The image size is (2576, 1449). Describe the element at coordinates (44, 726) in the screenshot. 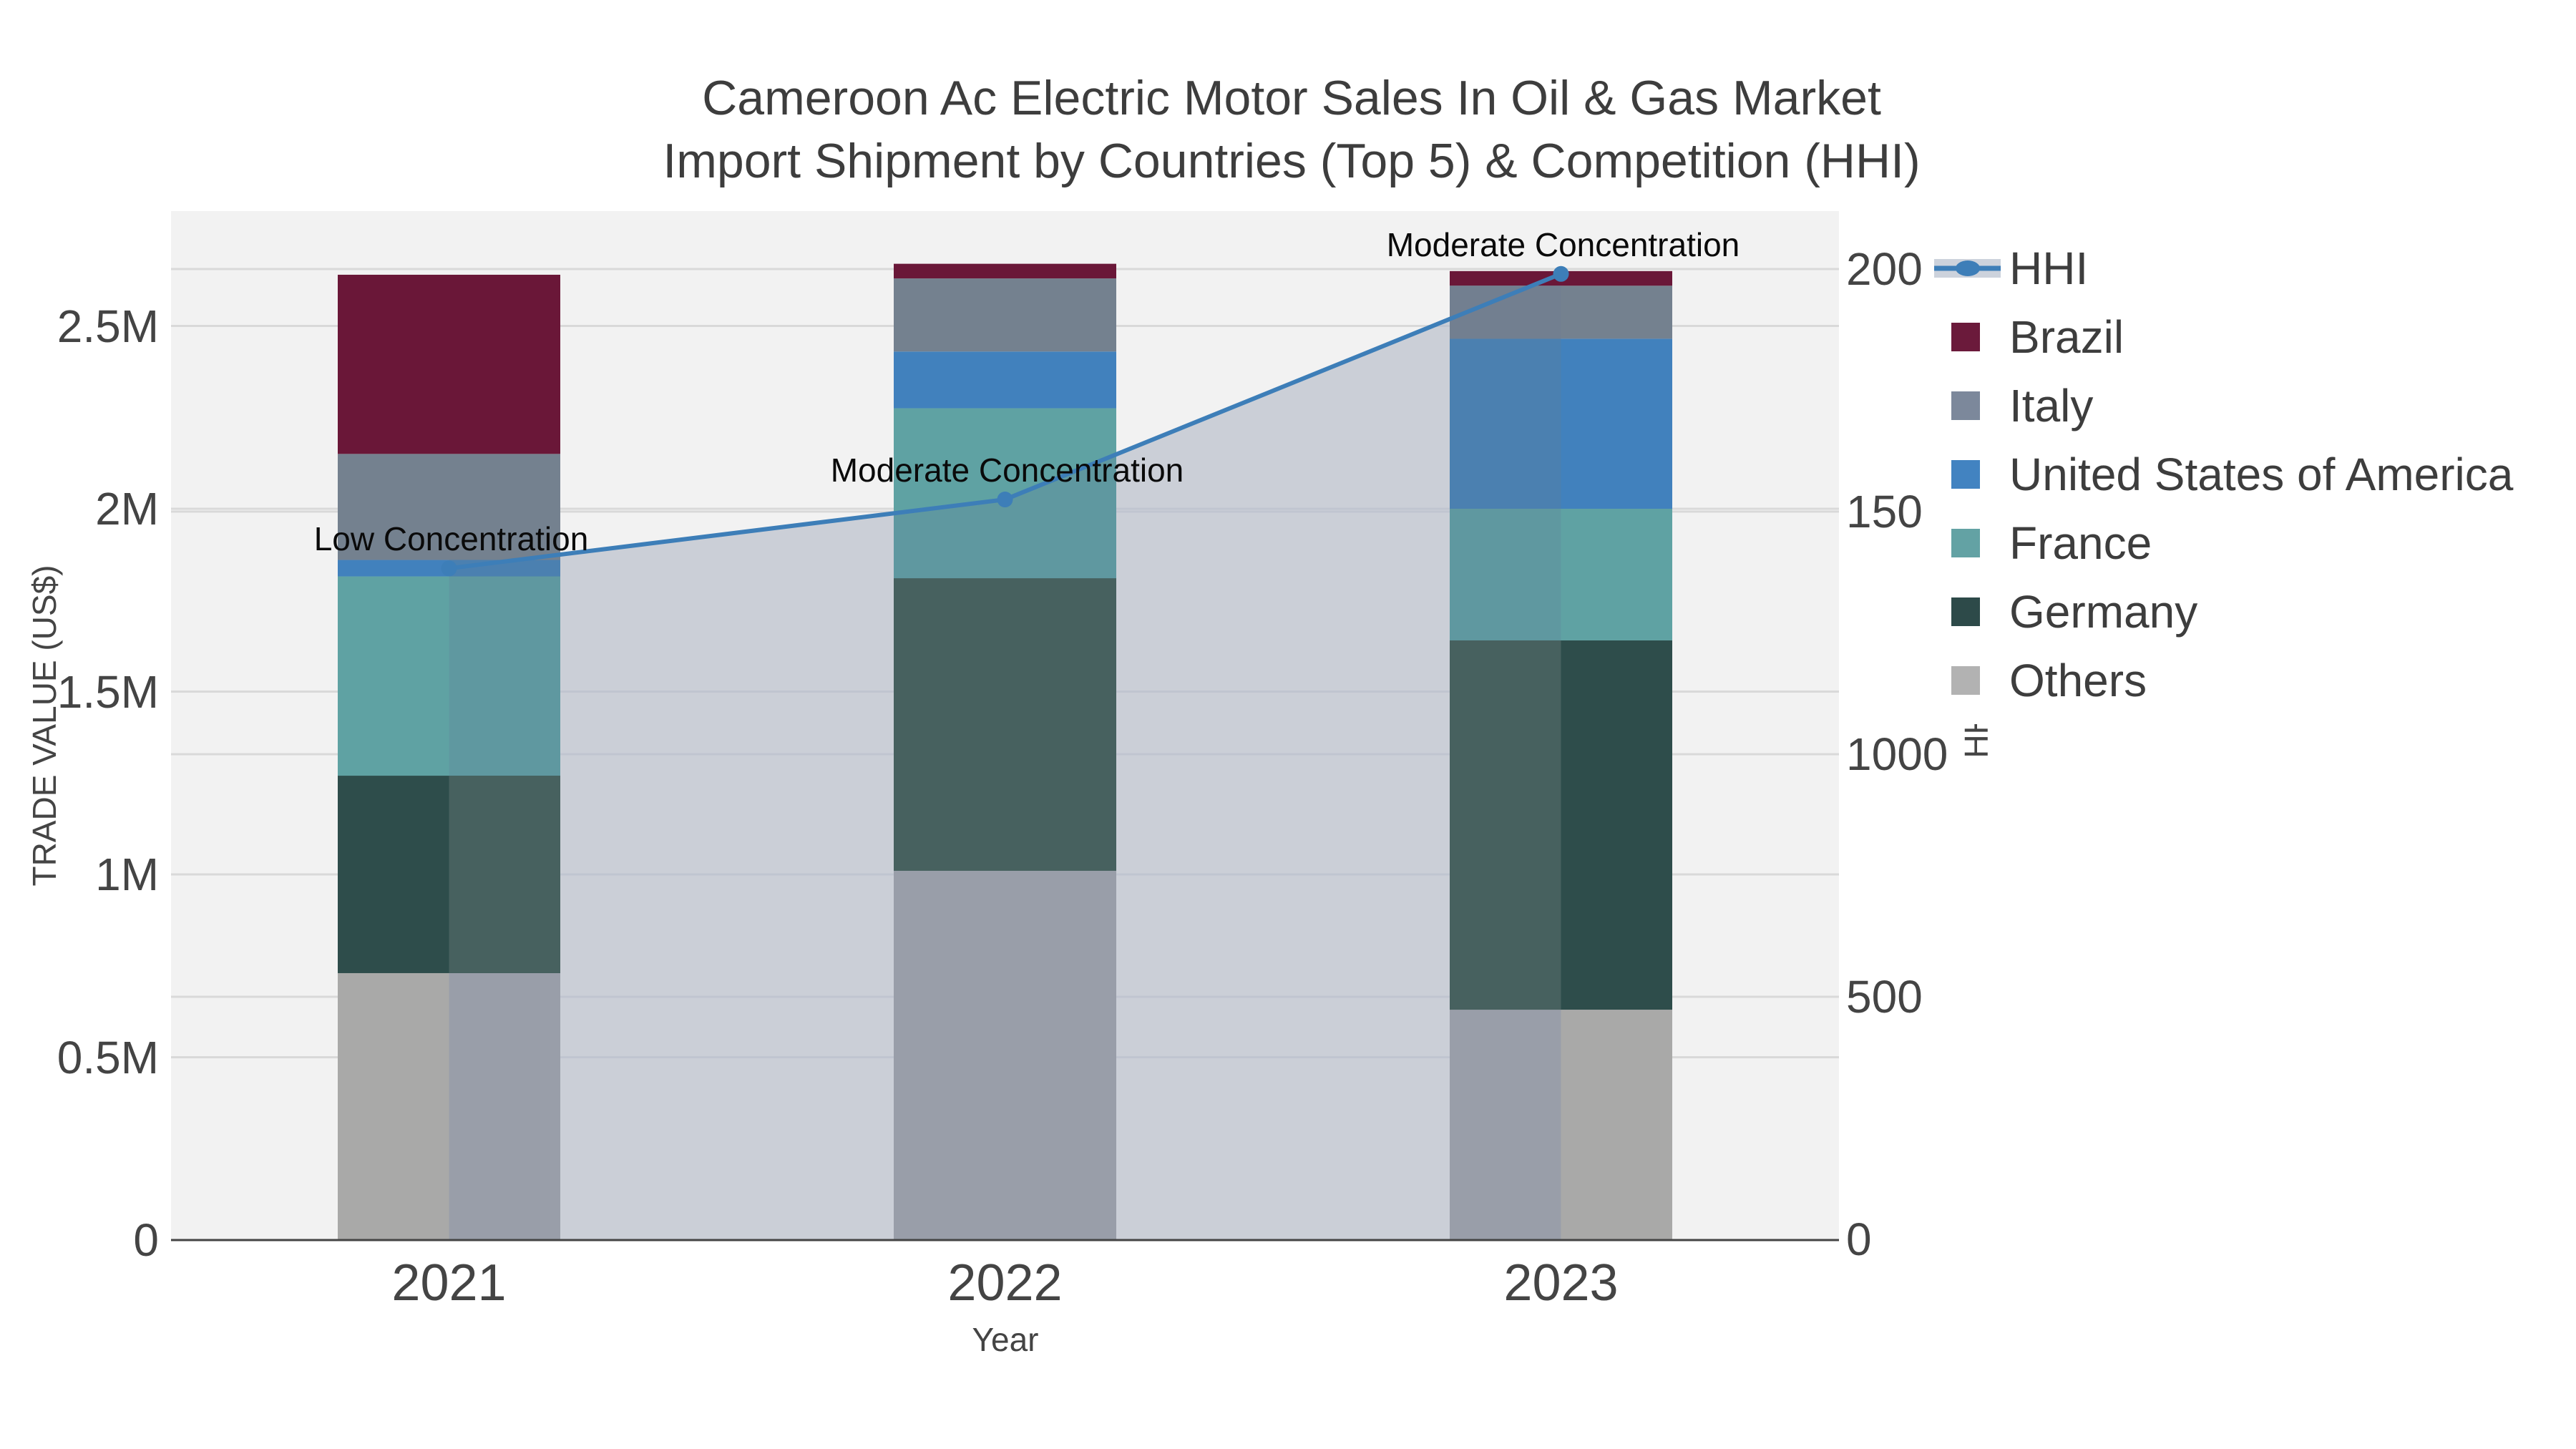

I see `y-left-axis-title: TRADE VALUE (US$)` at that location.